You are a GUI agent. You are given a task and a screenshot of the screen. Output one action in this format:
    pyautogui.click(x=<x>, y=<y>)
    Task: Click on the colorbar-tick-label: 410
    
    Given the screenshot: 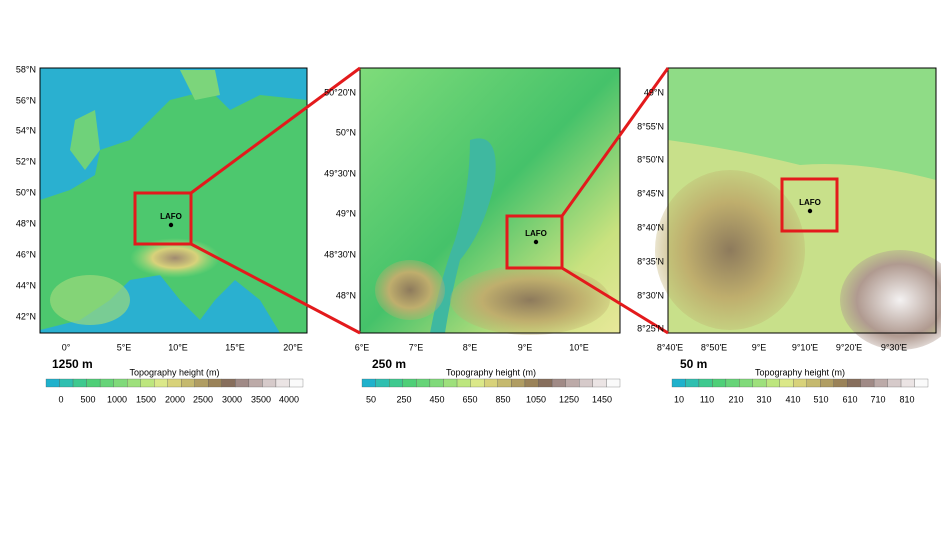 What is the action you would take?
    pyautogui.click(x=792, y=399)
    